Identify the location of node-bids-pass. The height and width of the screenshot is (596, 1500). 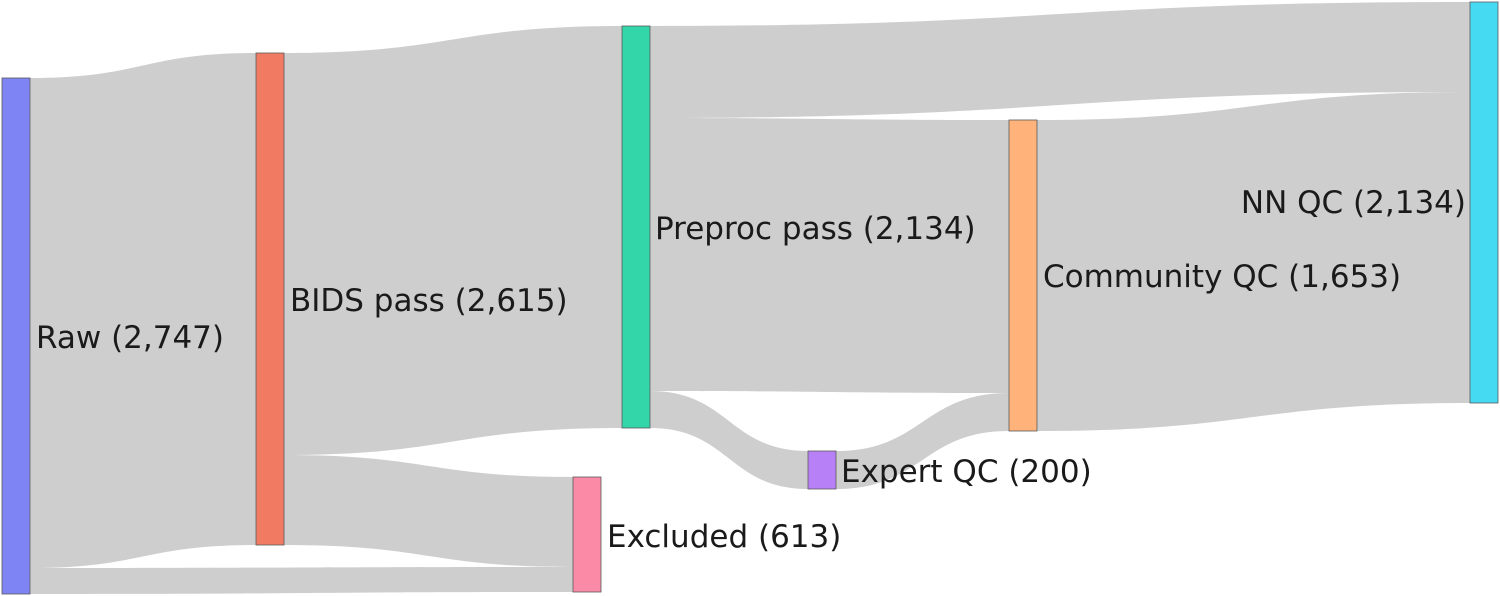
(270, 299).